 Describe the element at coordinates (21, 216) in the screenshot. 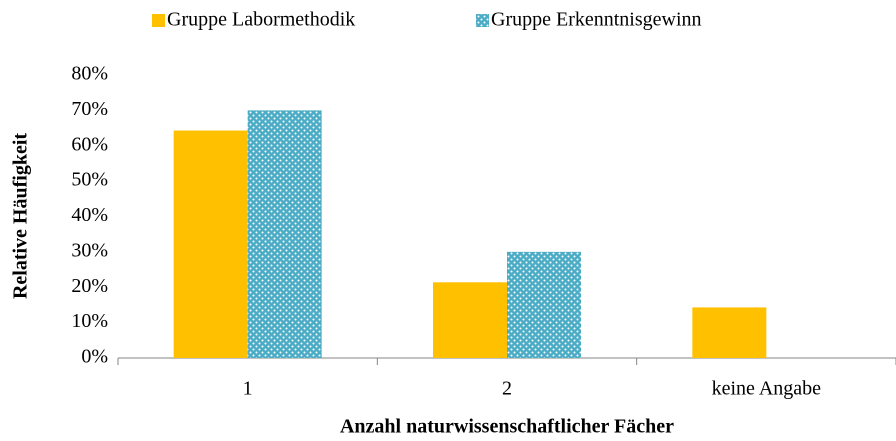

I see `y-axis-title: Relative Häufigkeit` at that location.